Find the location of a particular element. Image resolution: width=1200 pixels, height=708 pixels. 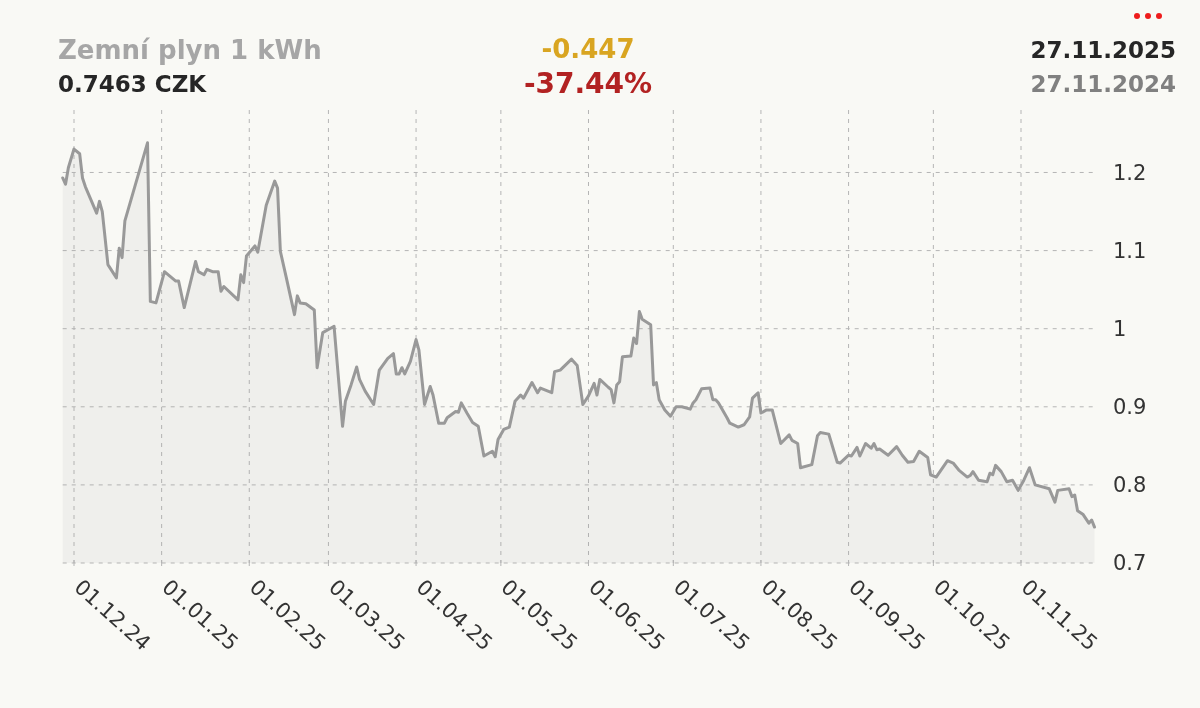

y-tick-label: 0.8 is located at coordinates (1130, 485).